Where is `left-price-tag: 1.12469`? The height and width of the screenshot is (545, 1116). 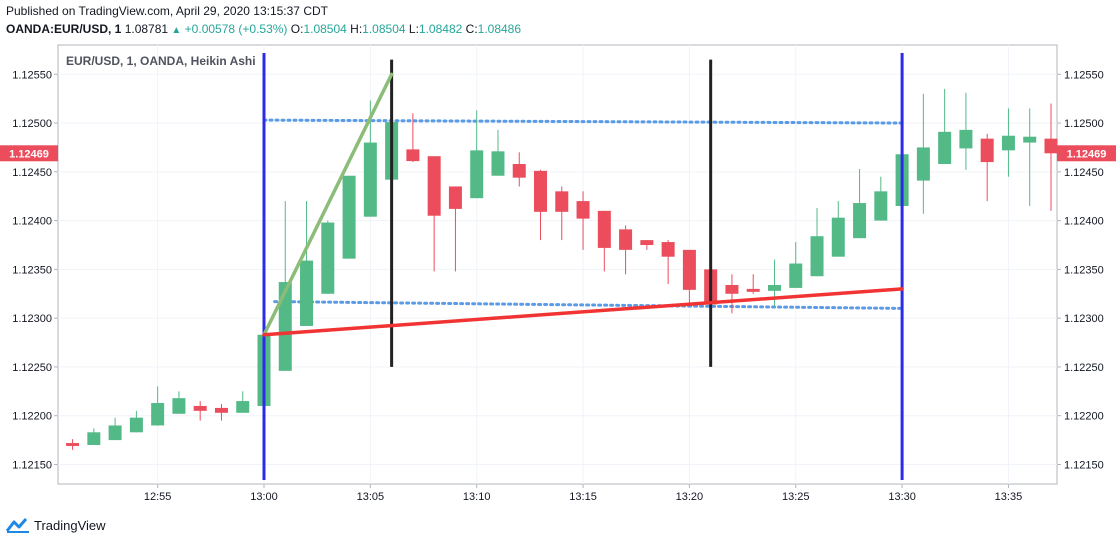 left-price-tag: 1.12469 is located at coordinates (29, 153).